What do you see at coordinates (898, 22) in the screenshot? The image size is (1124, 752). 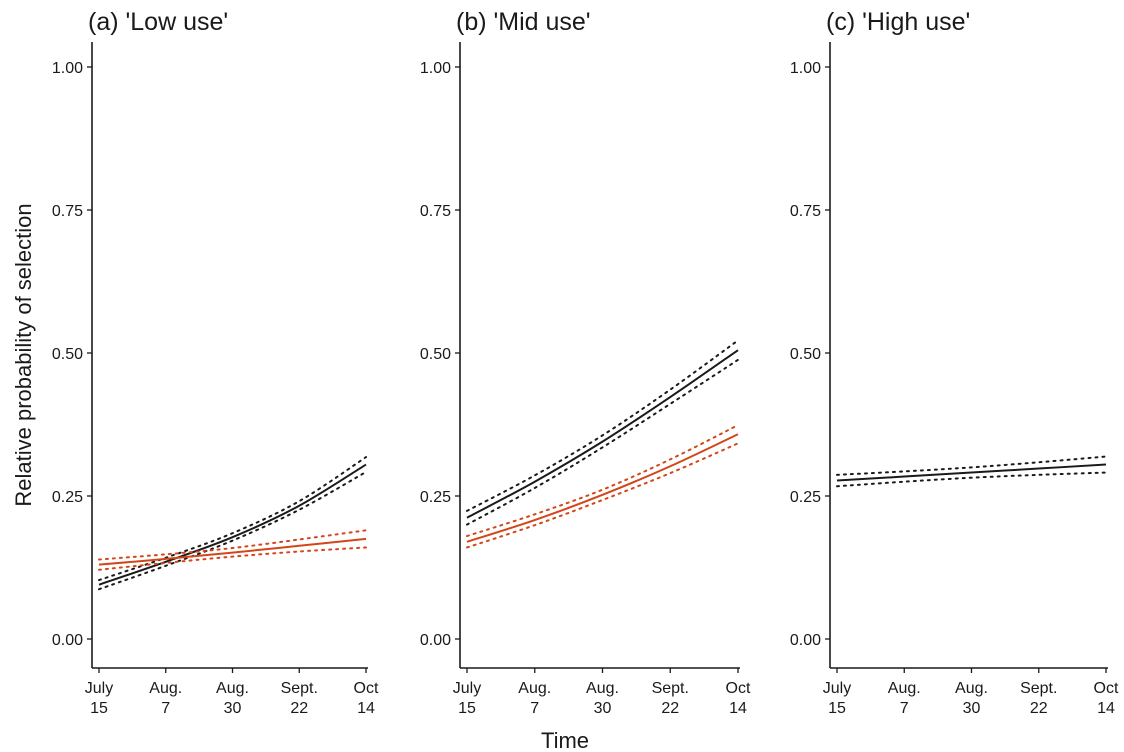 I see `panel-title: (c) 'High use'` at bounding box center [898, 22].